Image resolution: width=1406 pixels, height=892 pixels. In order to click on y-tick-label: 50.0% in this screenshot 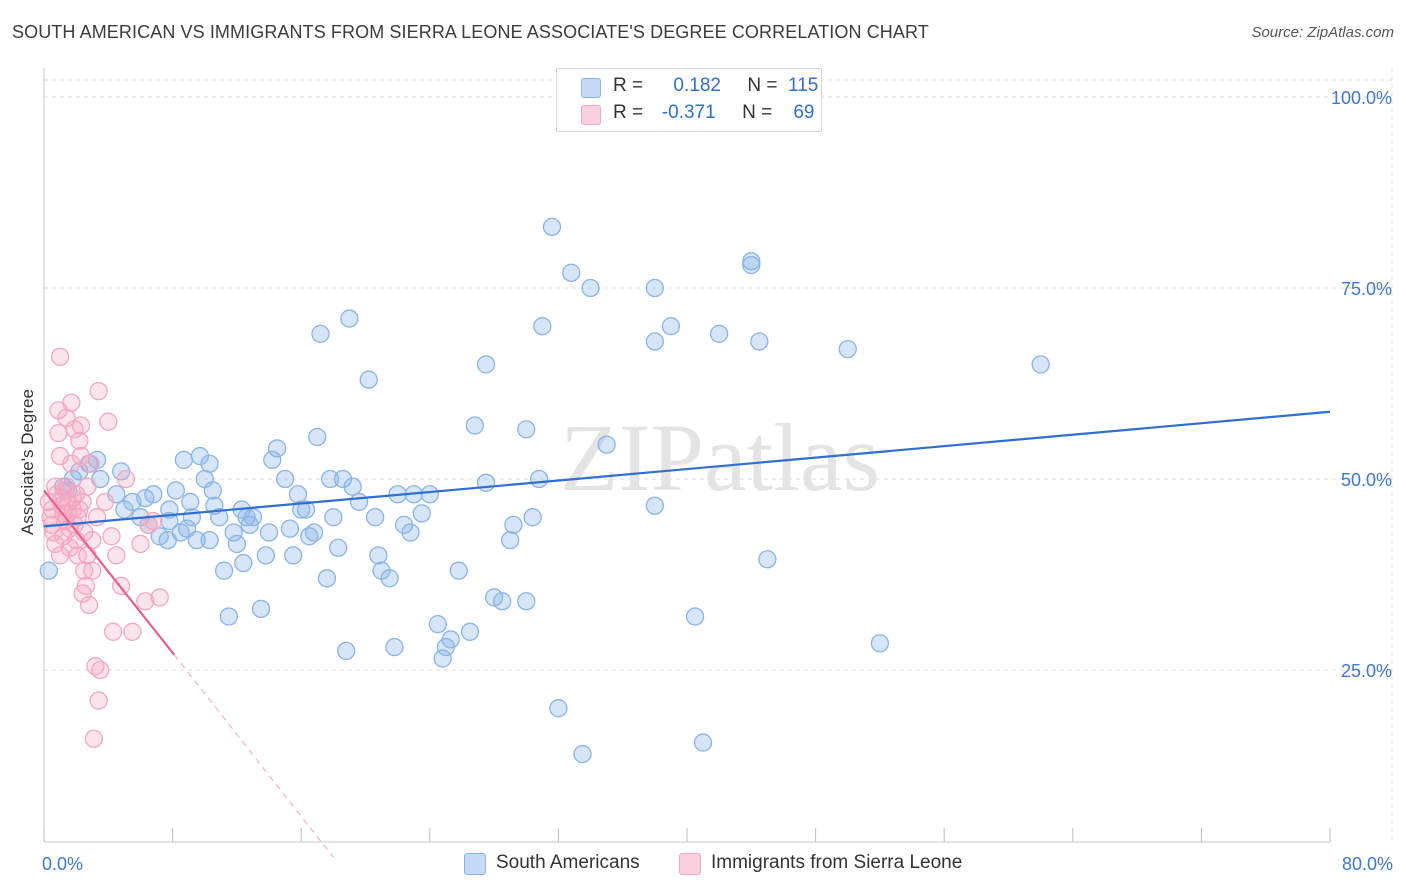, I will do `click(1366, 480)`.